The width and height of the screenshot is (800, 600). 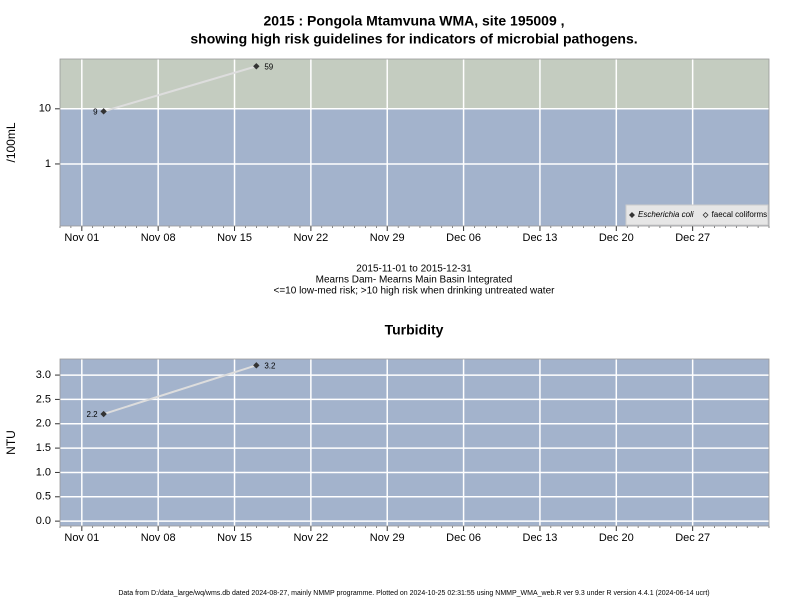 What do you see at coordinates (11, 442) in the screenshot?
I see `y-axis-label: NTU` at bounding box center [11, 442].